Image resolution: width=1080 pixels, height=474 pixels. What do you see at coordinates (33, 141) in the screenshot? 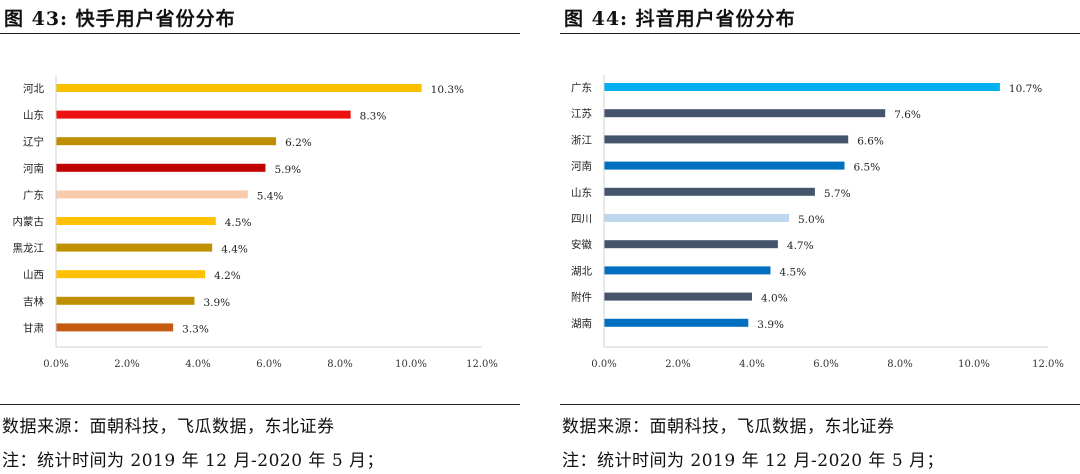
I see `category-label: 辽宁` at bounding box center [33, 141].